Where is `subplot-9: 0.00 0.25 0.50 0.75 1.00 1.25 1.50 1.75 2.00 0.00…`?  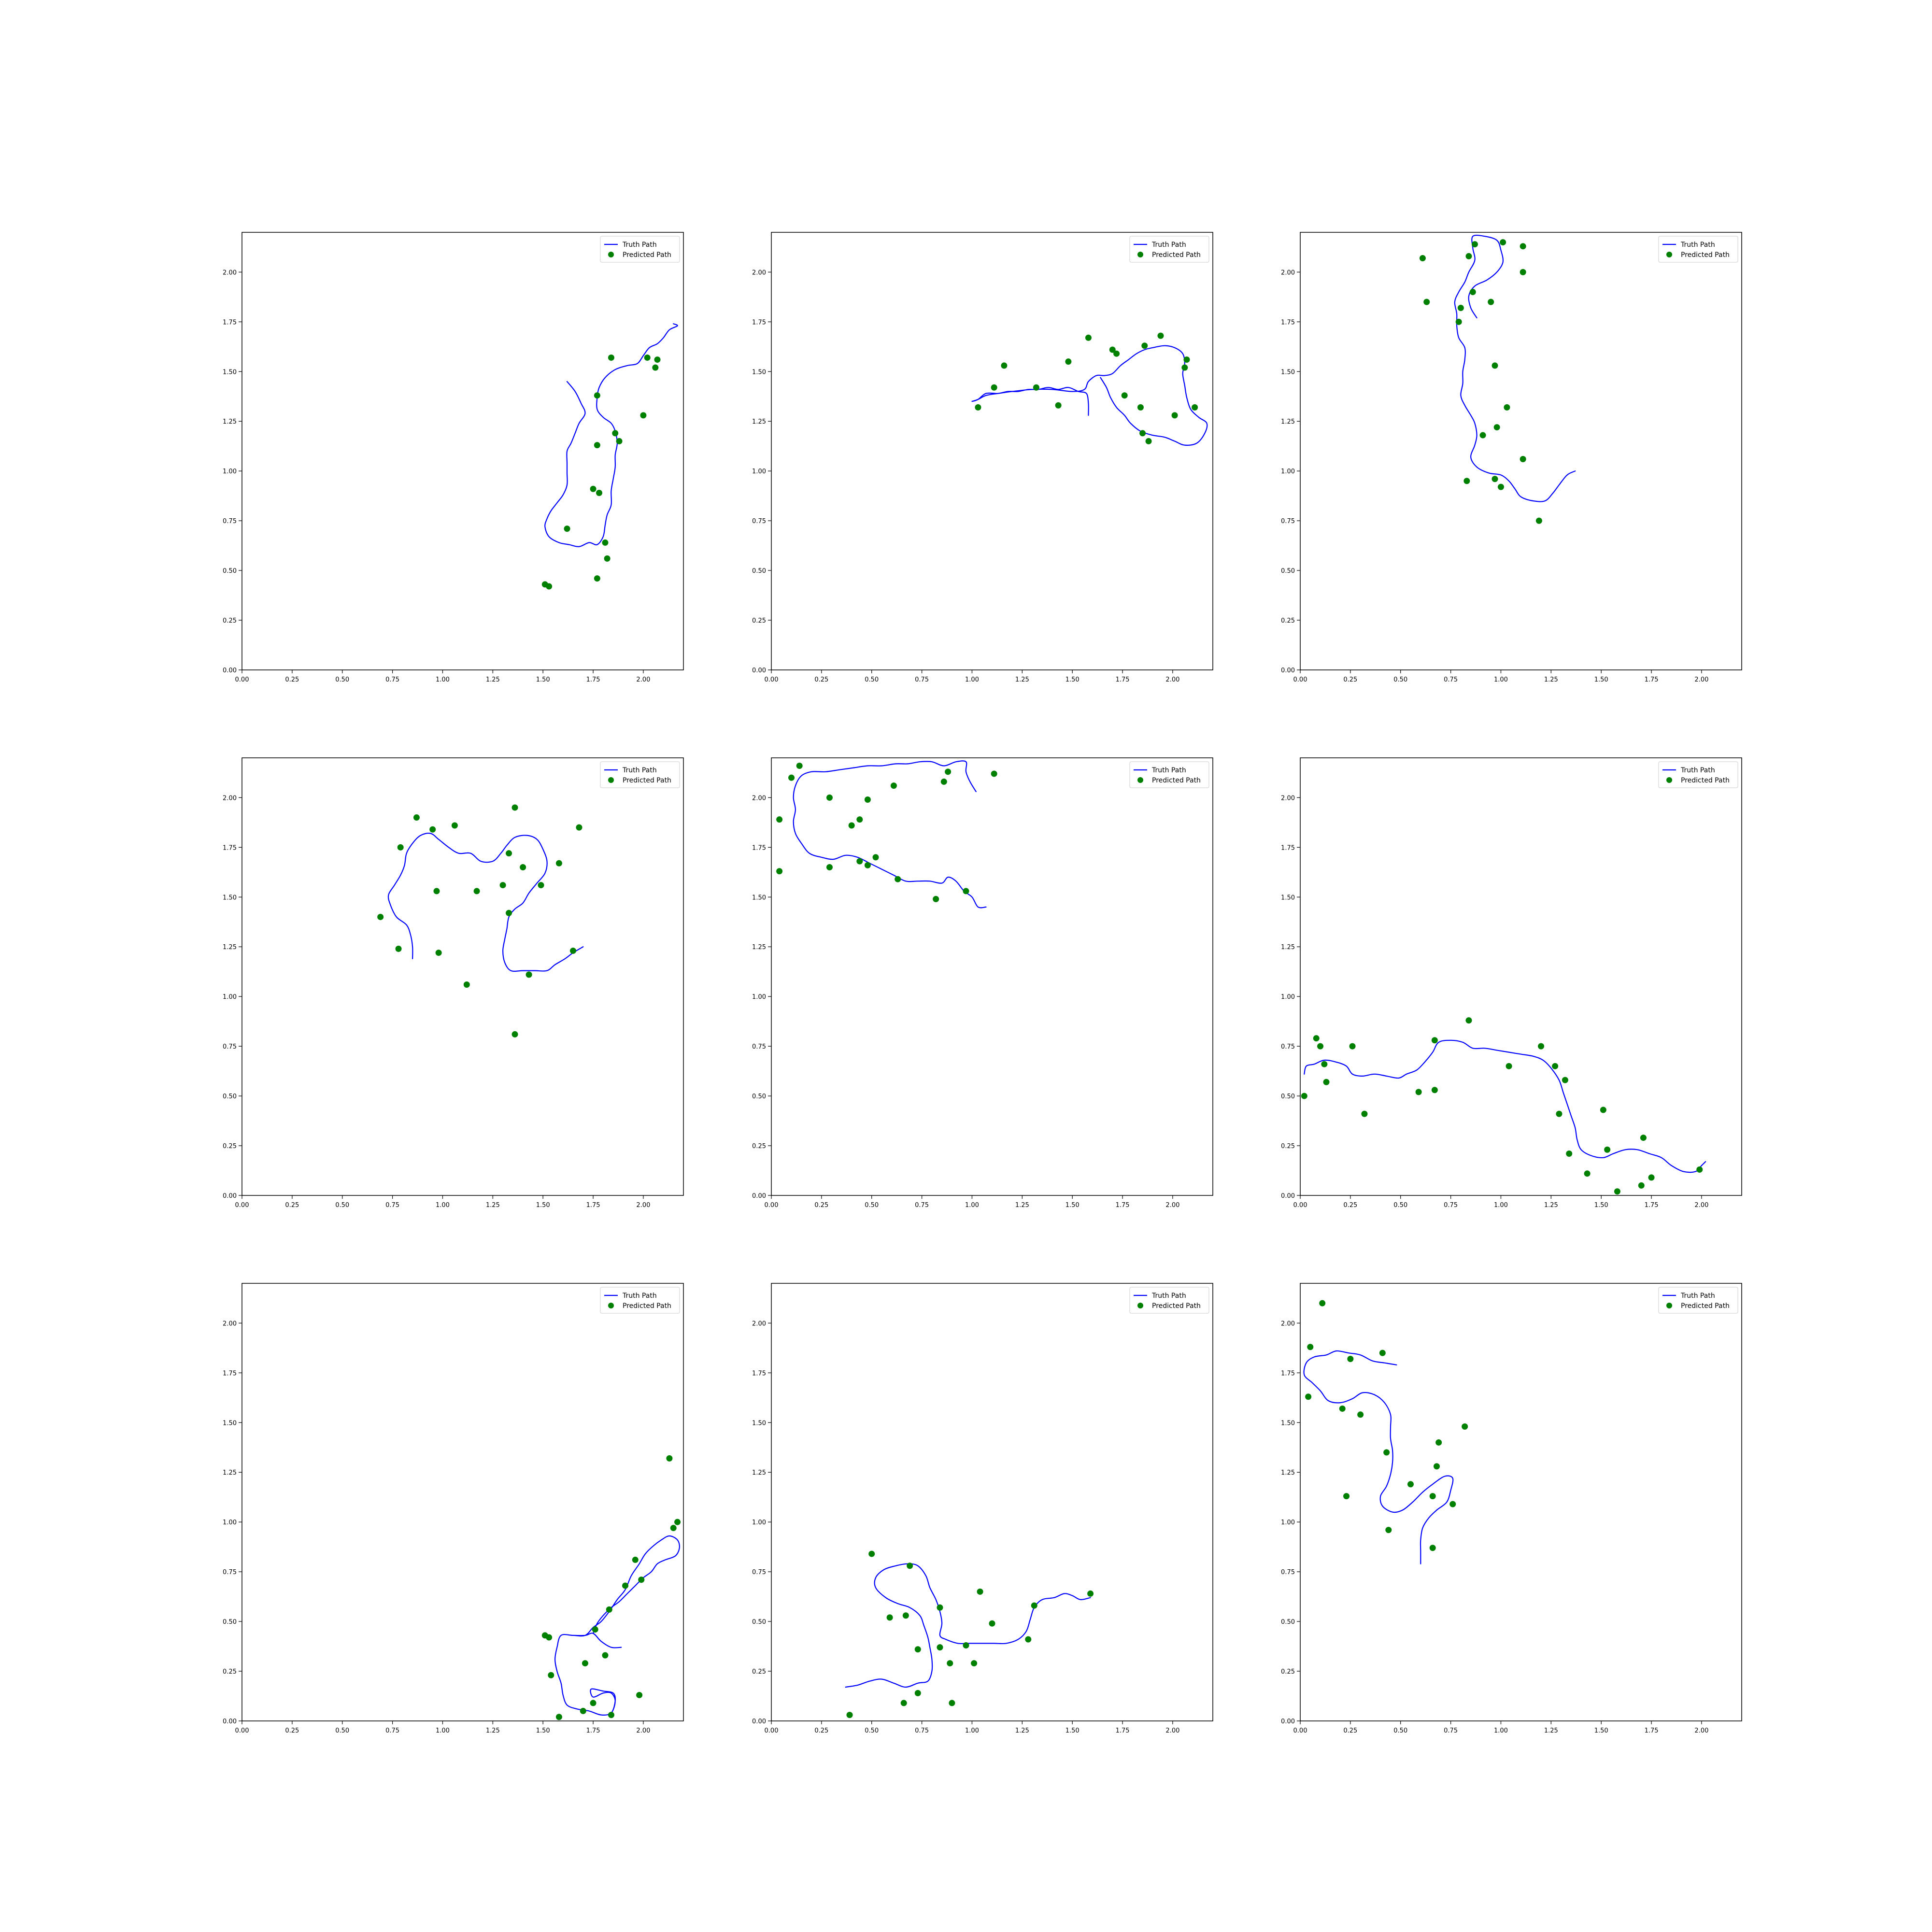
subplot-9: 0.00 0.25 0.50 0.75 1.00 1.25 1.50 1.75 2.00 0.00… is located at coordinates (1511, 1508).